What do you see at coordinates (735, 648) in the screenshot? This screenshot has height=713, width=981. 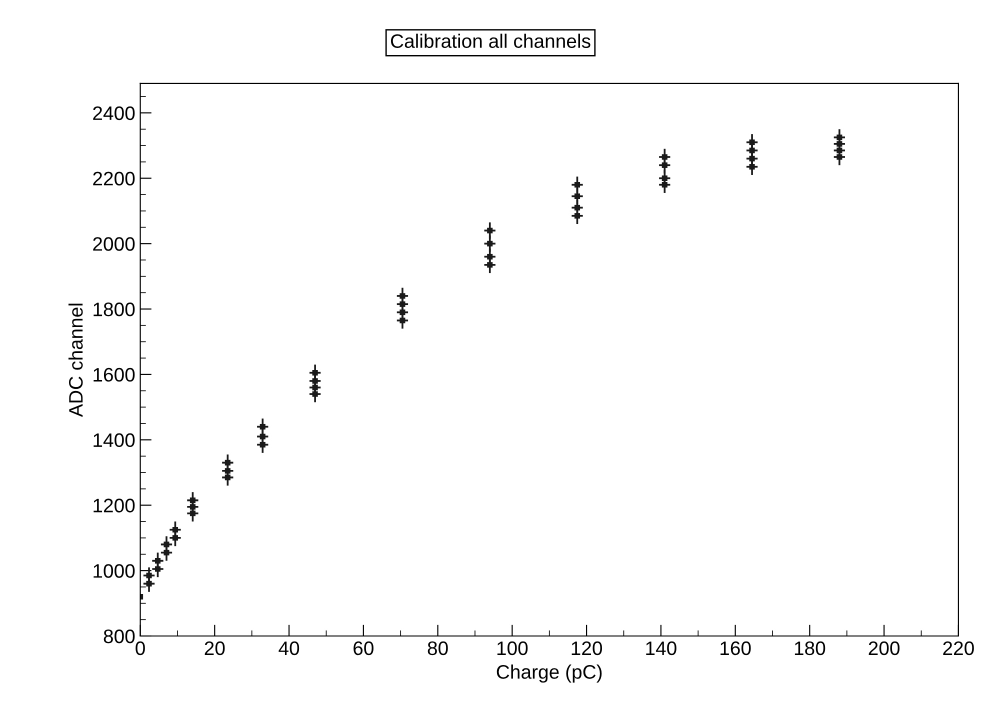 I see `x-tick-label: 160` at bounding box center [735, 648].